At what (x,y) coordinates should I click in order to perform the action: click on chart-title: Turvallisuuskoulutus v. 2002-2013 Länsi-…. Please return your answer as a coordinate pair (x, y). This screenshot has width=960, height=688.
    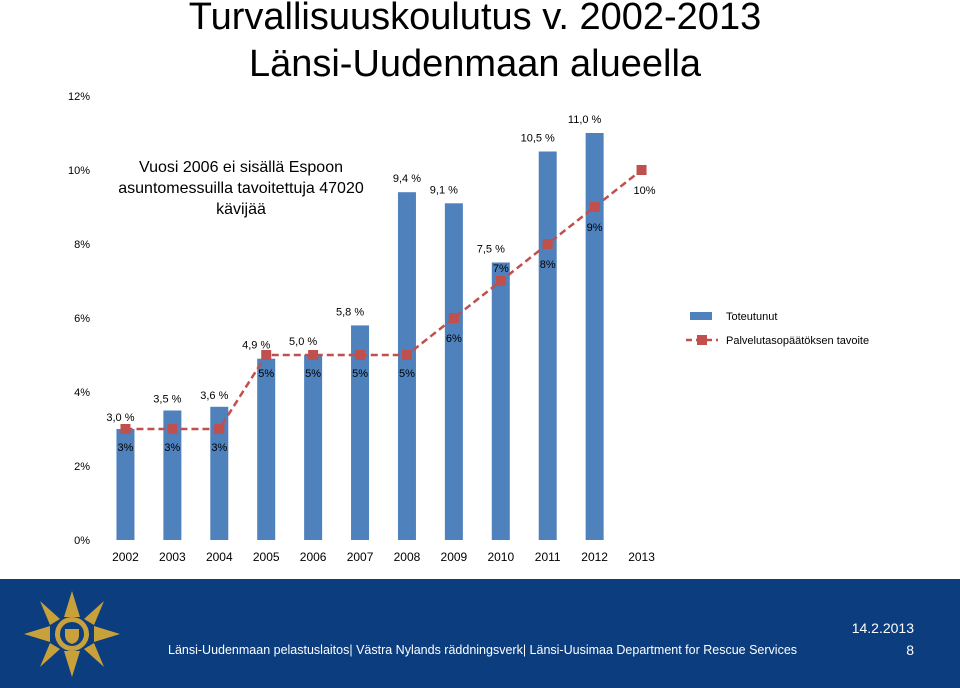
    Looking at the image, I should click on (475, 42).